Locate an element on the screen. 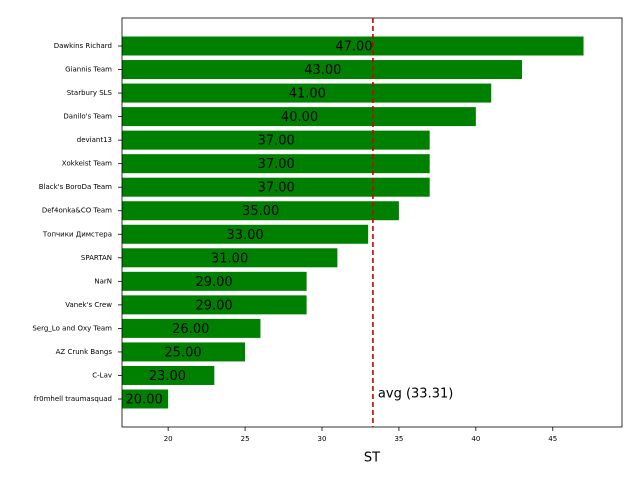 Image resolution: width=640 pixels, height=480 pixels. y-tick-label: C-Lav is located at coordinates (102, 375).